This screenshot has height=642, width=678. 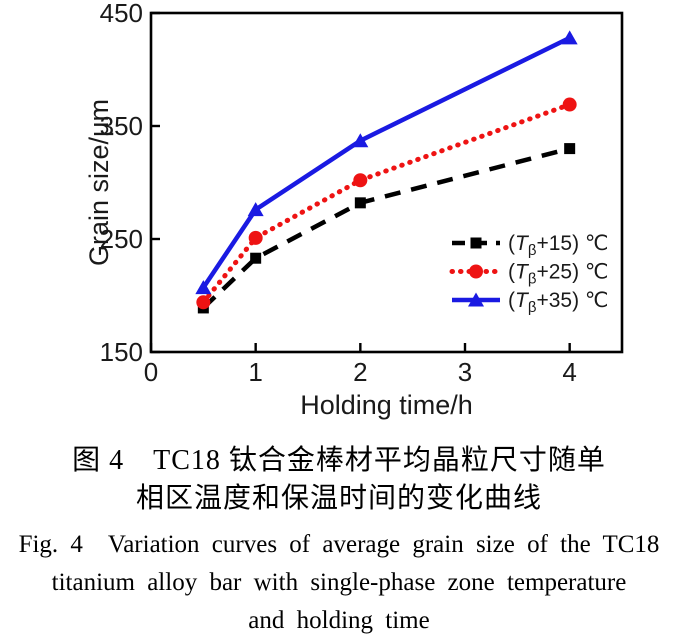 What do you see at coordinates (339, 620) in the screenshot?
I see `caption-en-line3: and holding time` at bounding box center [339, 620].